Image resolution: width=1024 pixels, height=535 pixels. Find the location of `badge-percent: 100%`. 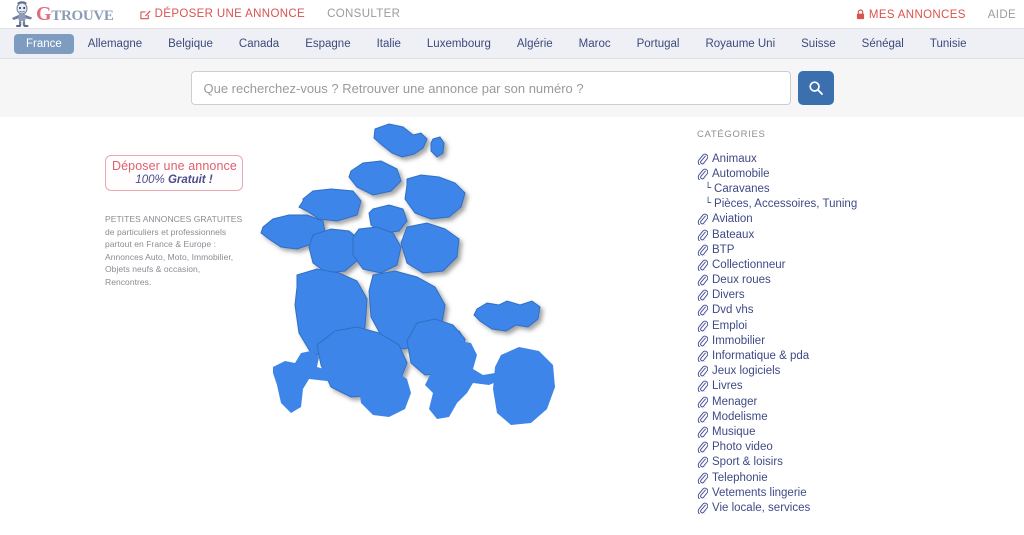

badge-percent: 100% is located at coordinates (151, 180).